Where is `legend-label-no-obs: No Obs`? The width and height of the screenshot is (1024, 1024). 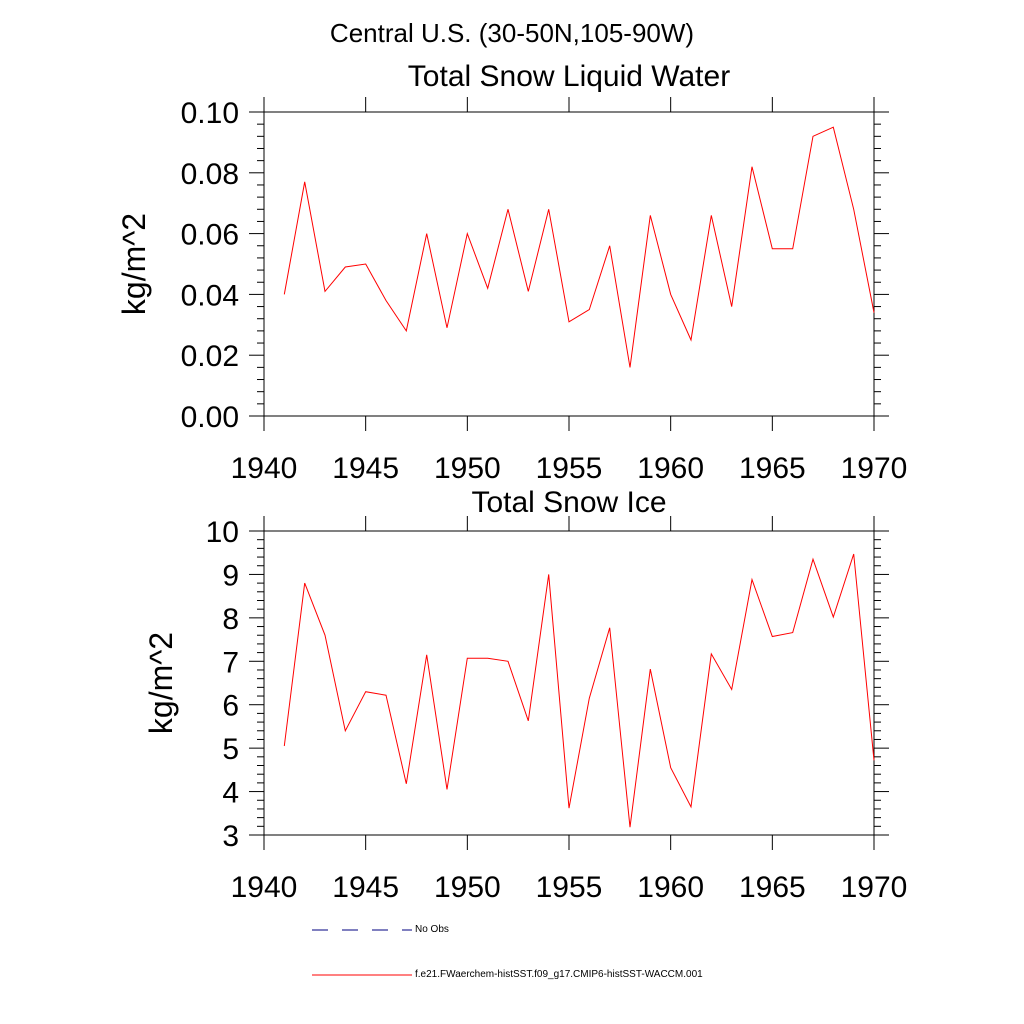 legend-label-no-obs: No Obs is located at coordinates (432, 929).